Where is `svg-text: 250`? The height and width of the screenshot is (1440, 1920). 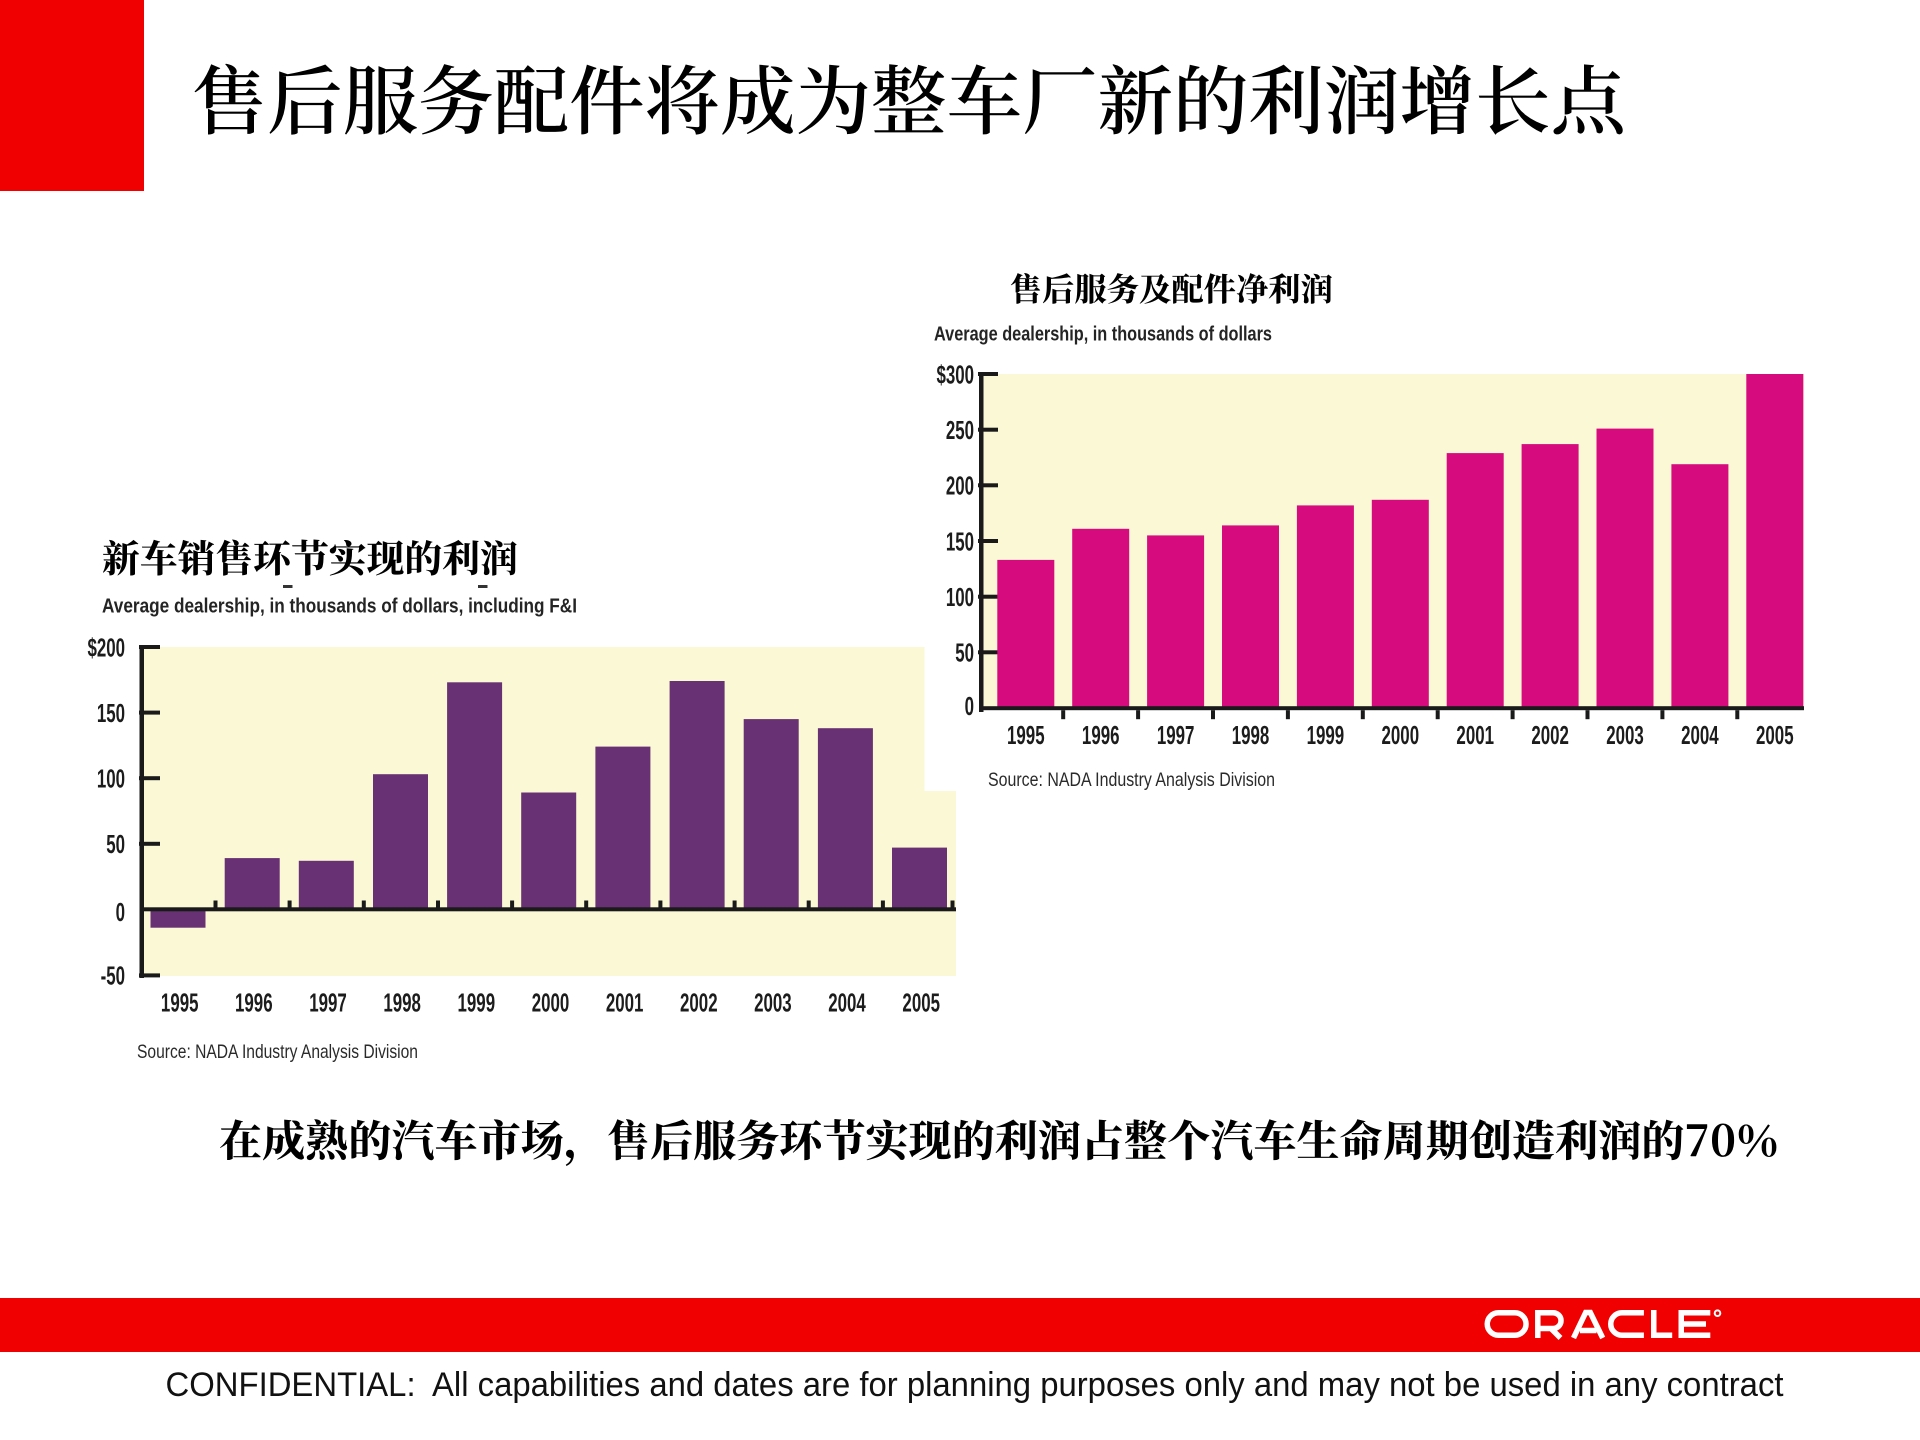 svg-text: 250 is located at coordinates (960, 430).